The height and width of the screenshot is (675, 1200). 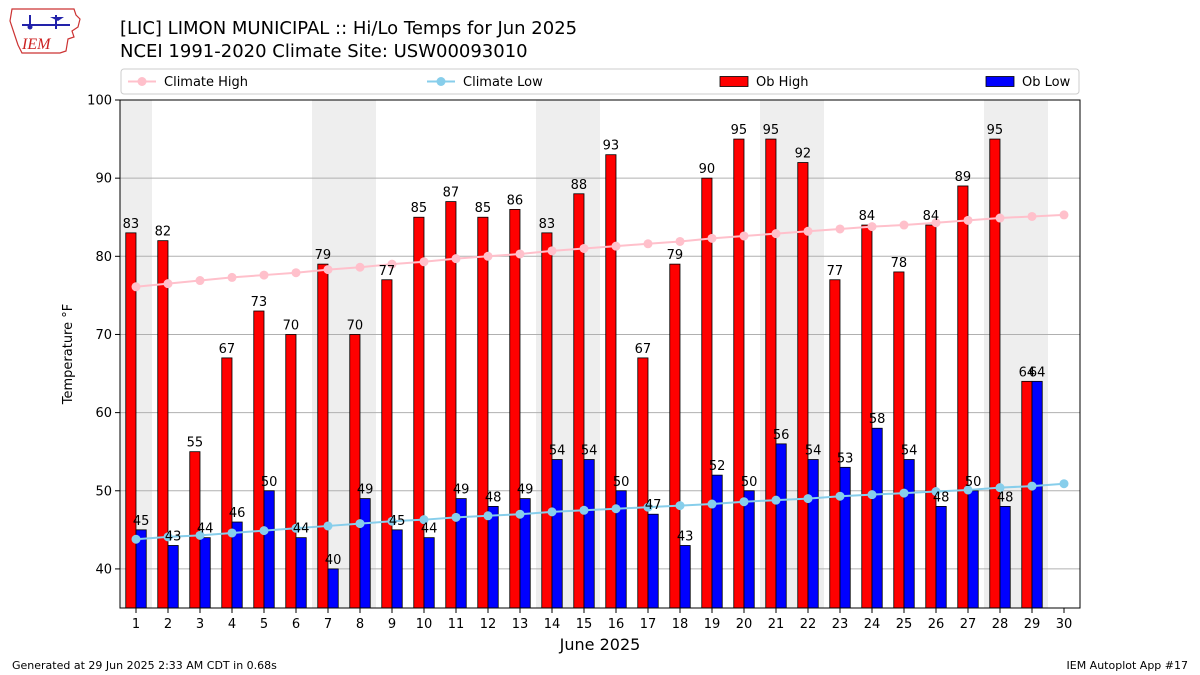 I want to click on xtick-label-15: 15, so click(x=584, y=624).